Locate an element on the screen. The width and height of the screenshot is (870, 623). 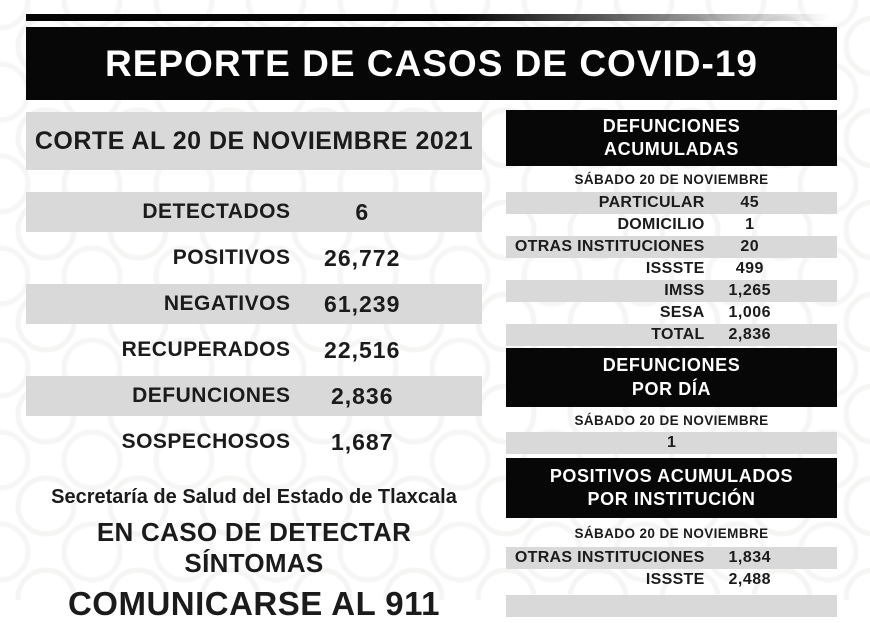
row-label: IMSS is located at coordinates (684, 290).